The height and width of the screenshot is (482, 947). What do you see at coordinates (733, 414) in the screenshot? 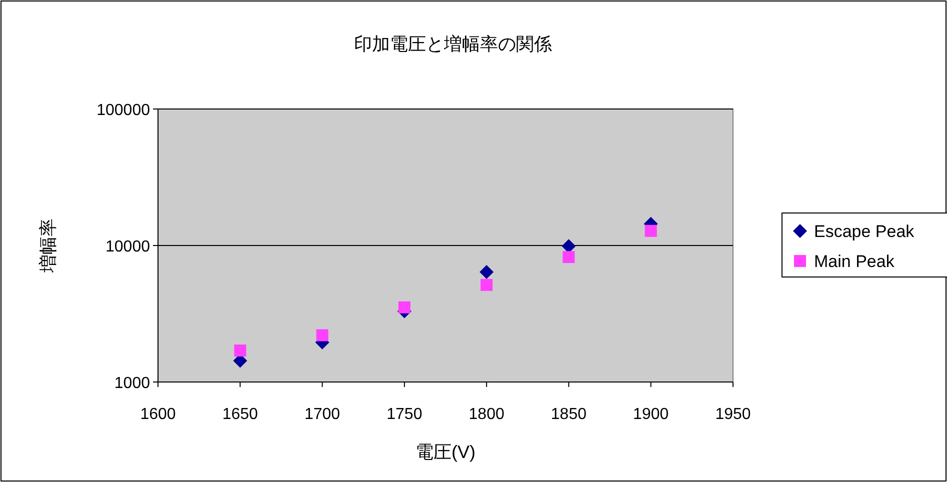
I see `x-tick-label: 1950` at bounding box center [733, 414].